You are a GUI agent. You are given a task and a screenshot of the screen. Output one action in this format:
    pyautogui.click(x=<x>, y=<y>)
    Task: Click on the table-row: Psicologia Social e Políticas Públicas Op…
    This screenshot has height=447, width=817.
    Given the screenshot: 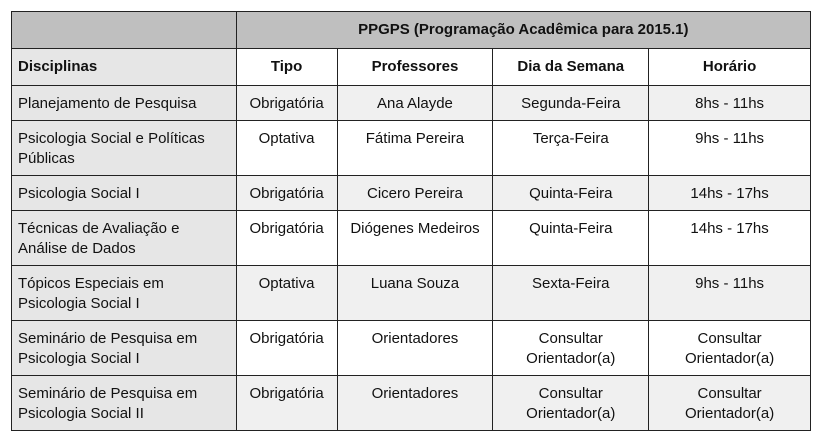 What is the action you would take?
    pyautogui.click(x=411, y=148)
    